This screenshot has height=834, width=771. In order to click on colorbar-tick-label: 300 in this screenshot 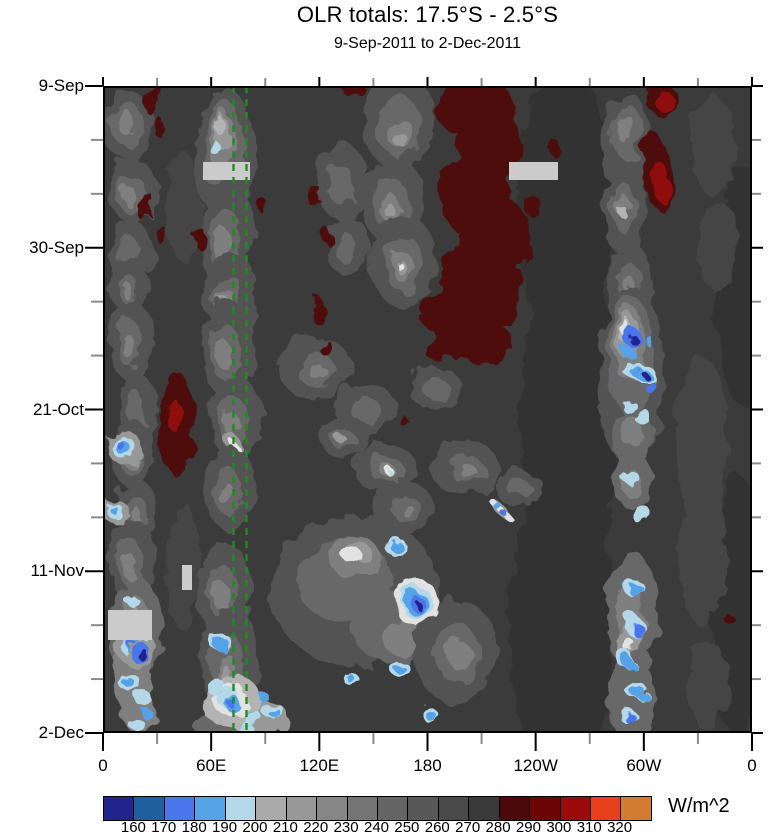, I will do `click(559, 826)`.